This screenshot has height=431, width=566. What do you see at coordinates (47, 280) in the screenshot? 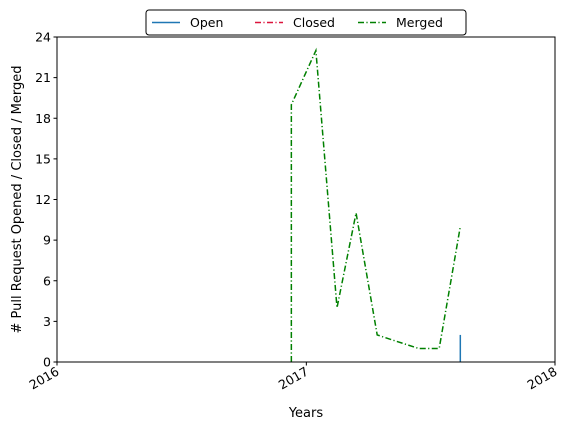
I see `y-tick-label: 6` at bounding box center [47, 280].